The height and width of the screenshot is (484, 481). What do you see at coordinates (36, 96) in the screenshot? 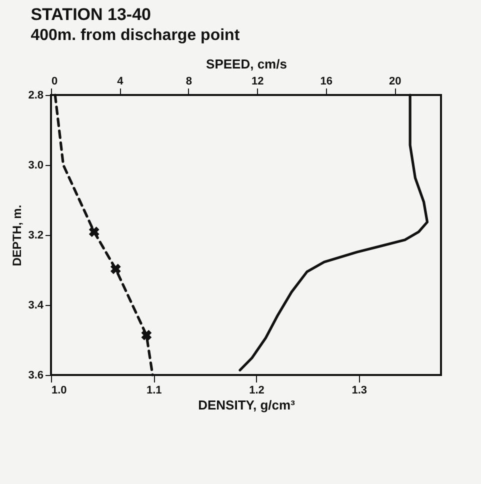
I see `y-tick-label: 2.8` at bounding box center [36, 96].